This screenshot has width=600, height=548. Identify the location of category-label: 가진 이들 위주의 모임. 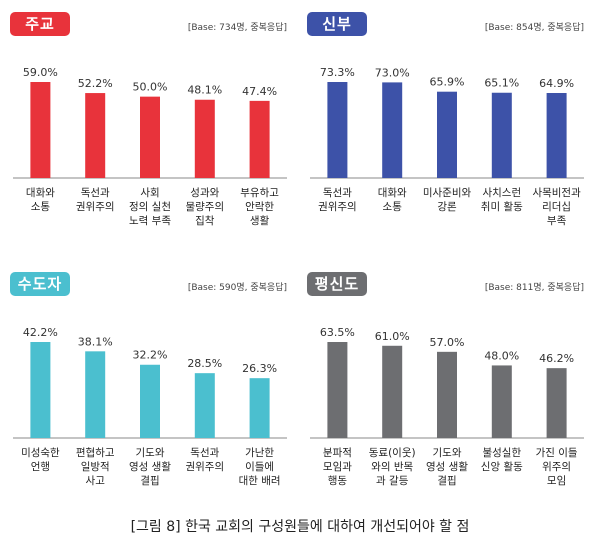
(557, 467).